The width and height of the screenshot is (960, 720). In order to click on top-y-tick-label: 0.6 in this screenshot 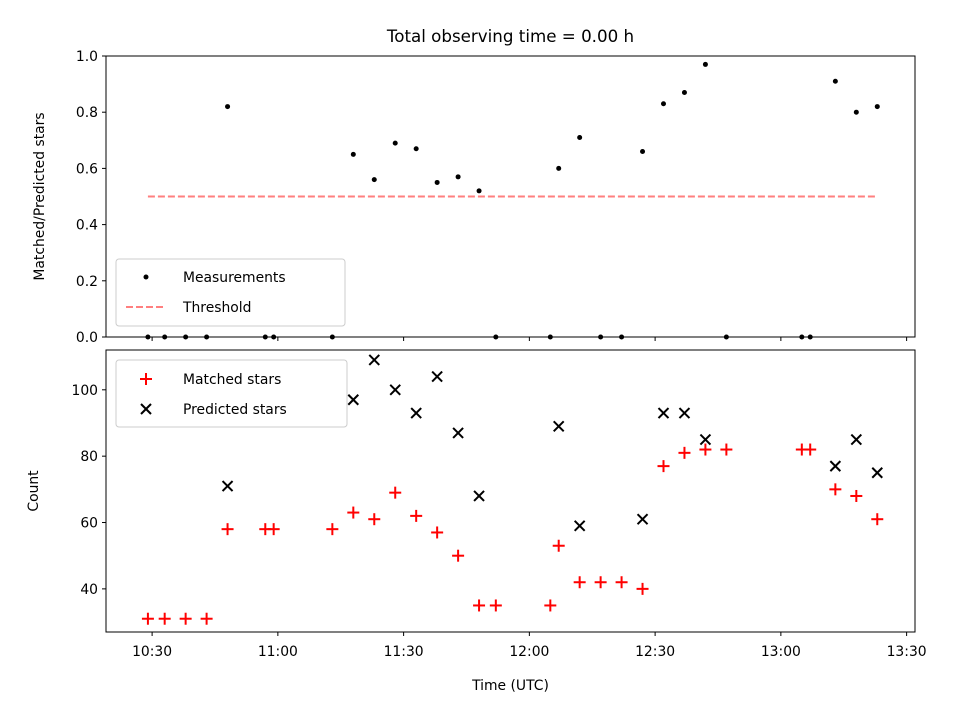, I will do `click(87, 169)`.